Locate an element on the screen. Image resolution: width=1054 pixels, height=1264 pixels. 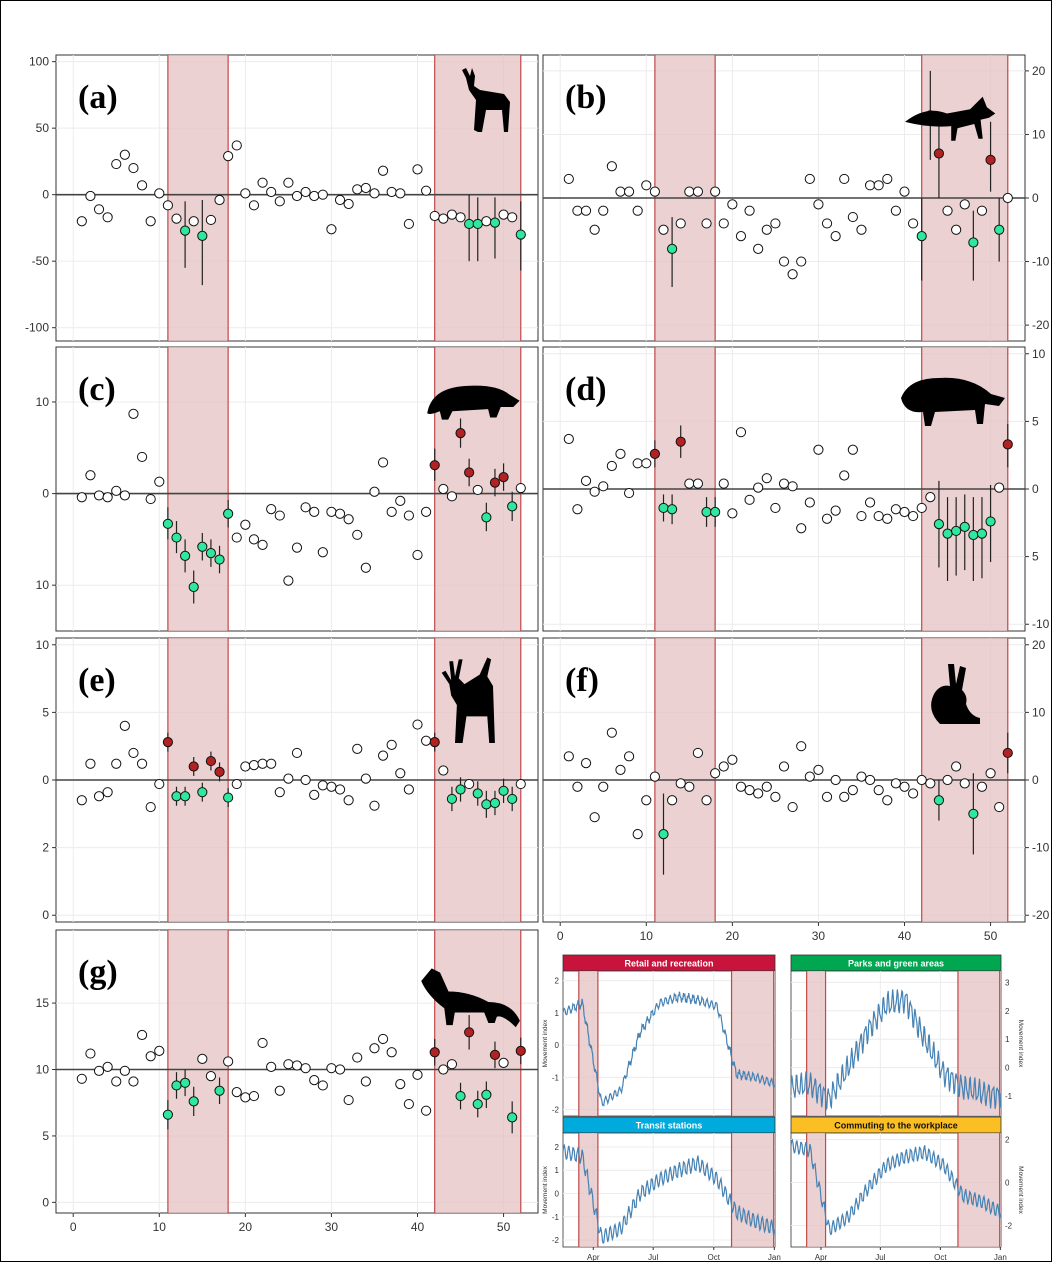
panel-b: -20 -10 0 10 20 (b) is located at coordinates (796, 198).